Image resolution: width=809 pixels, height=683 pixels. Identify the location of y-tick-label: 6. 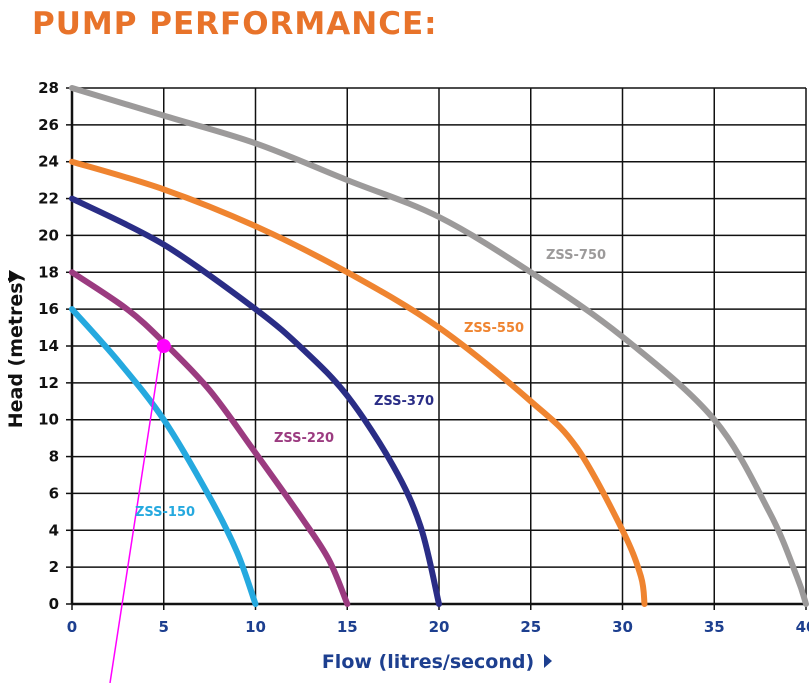
(54, 493).